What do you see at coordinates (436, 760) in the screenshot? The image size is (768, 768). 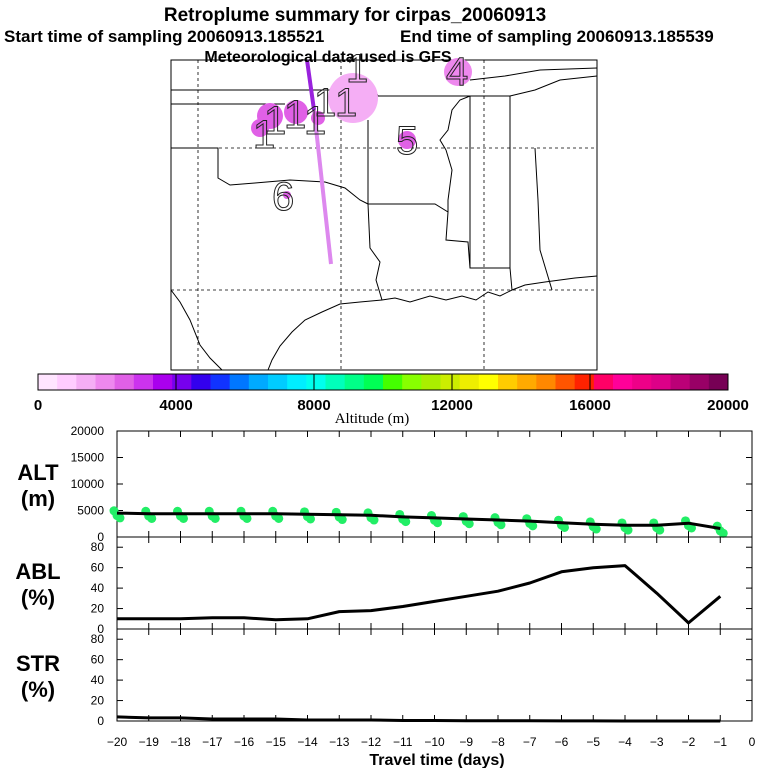 I see `x-axis-label: Travel time (days)` at bounding box center [436, 760].